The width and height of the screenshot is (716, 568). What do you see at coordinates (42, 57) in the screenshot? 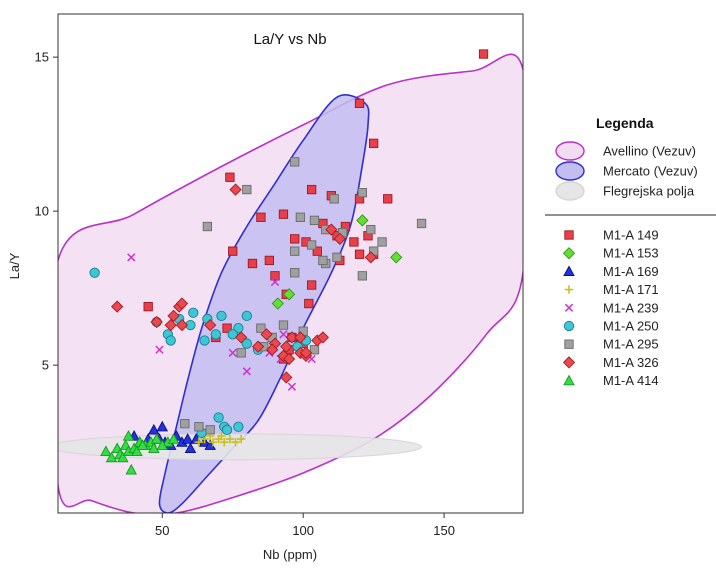
I see `y-tick-label: 15` at bounding box center [42, 57].